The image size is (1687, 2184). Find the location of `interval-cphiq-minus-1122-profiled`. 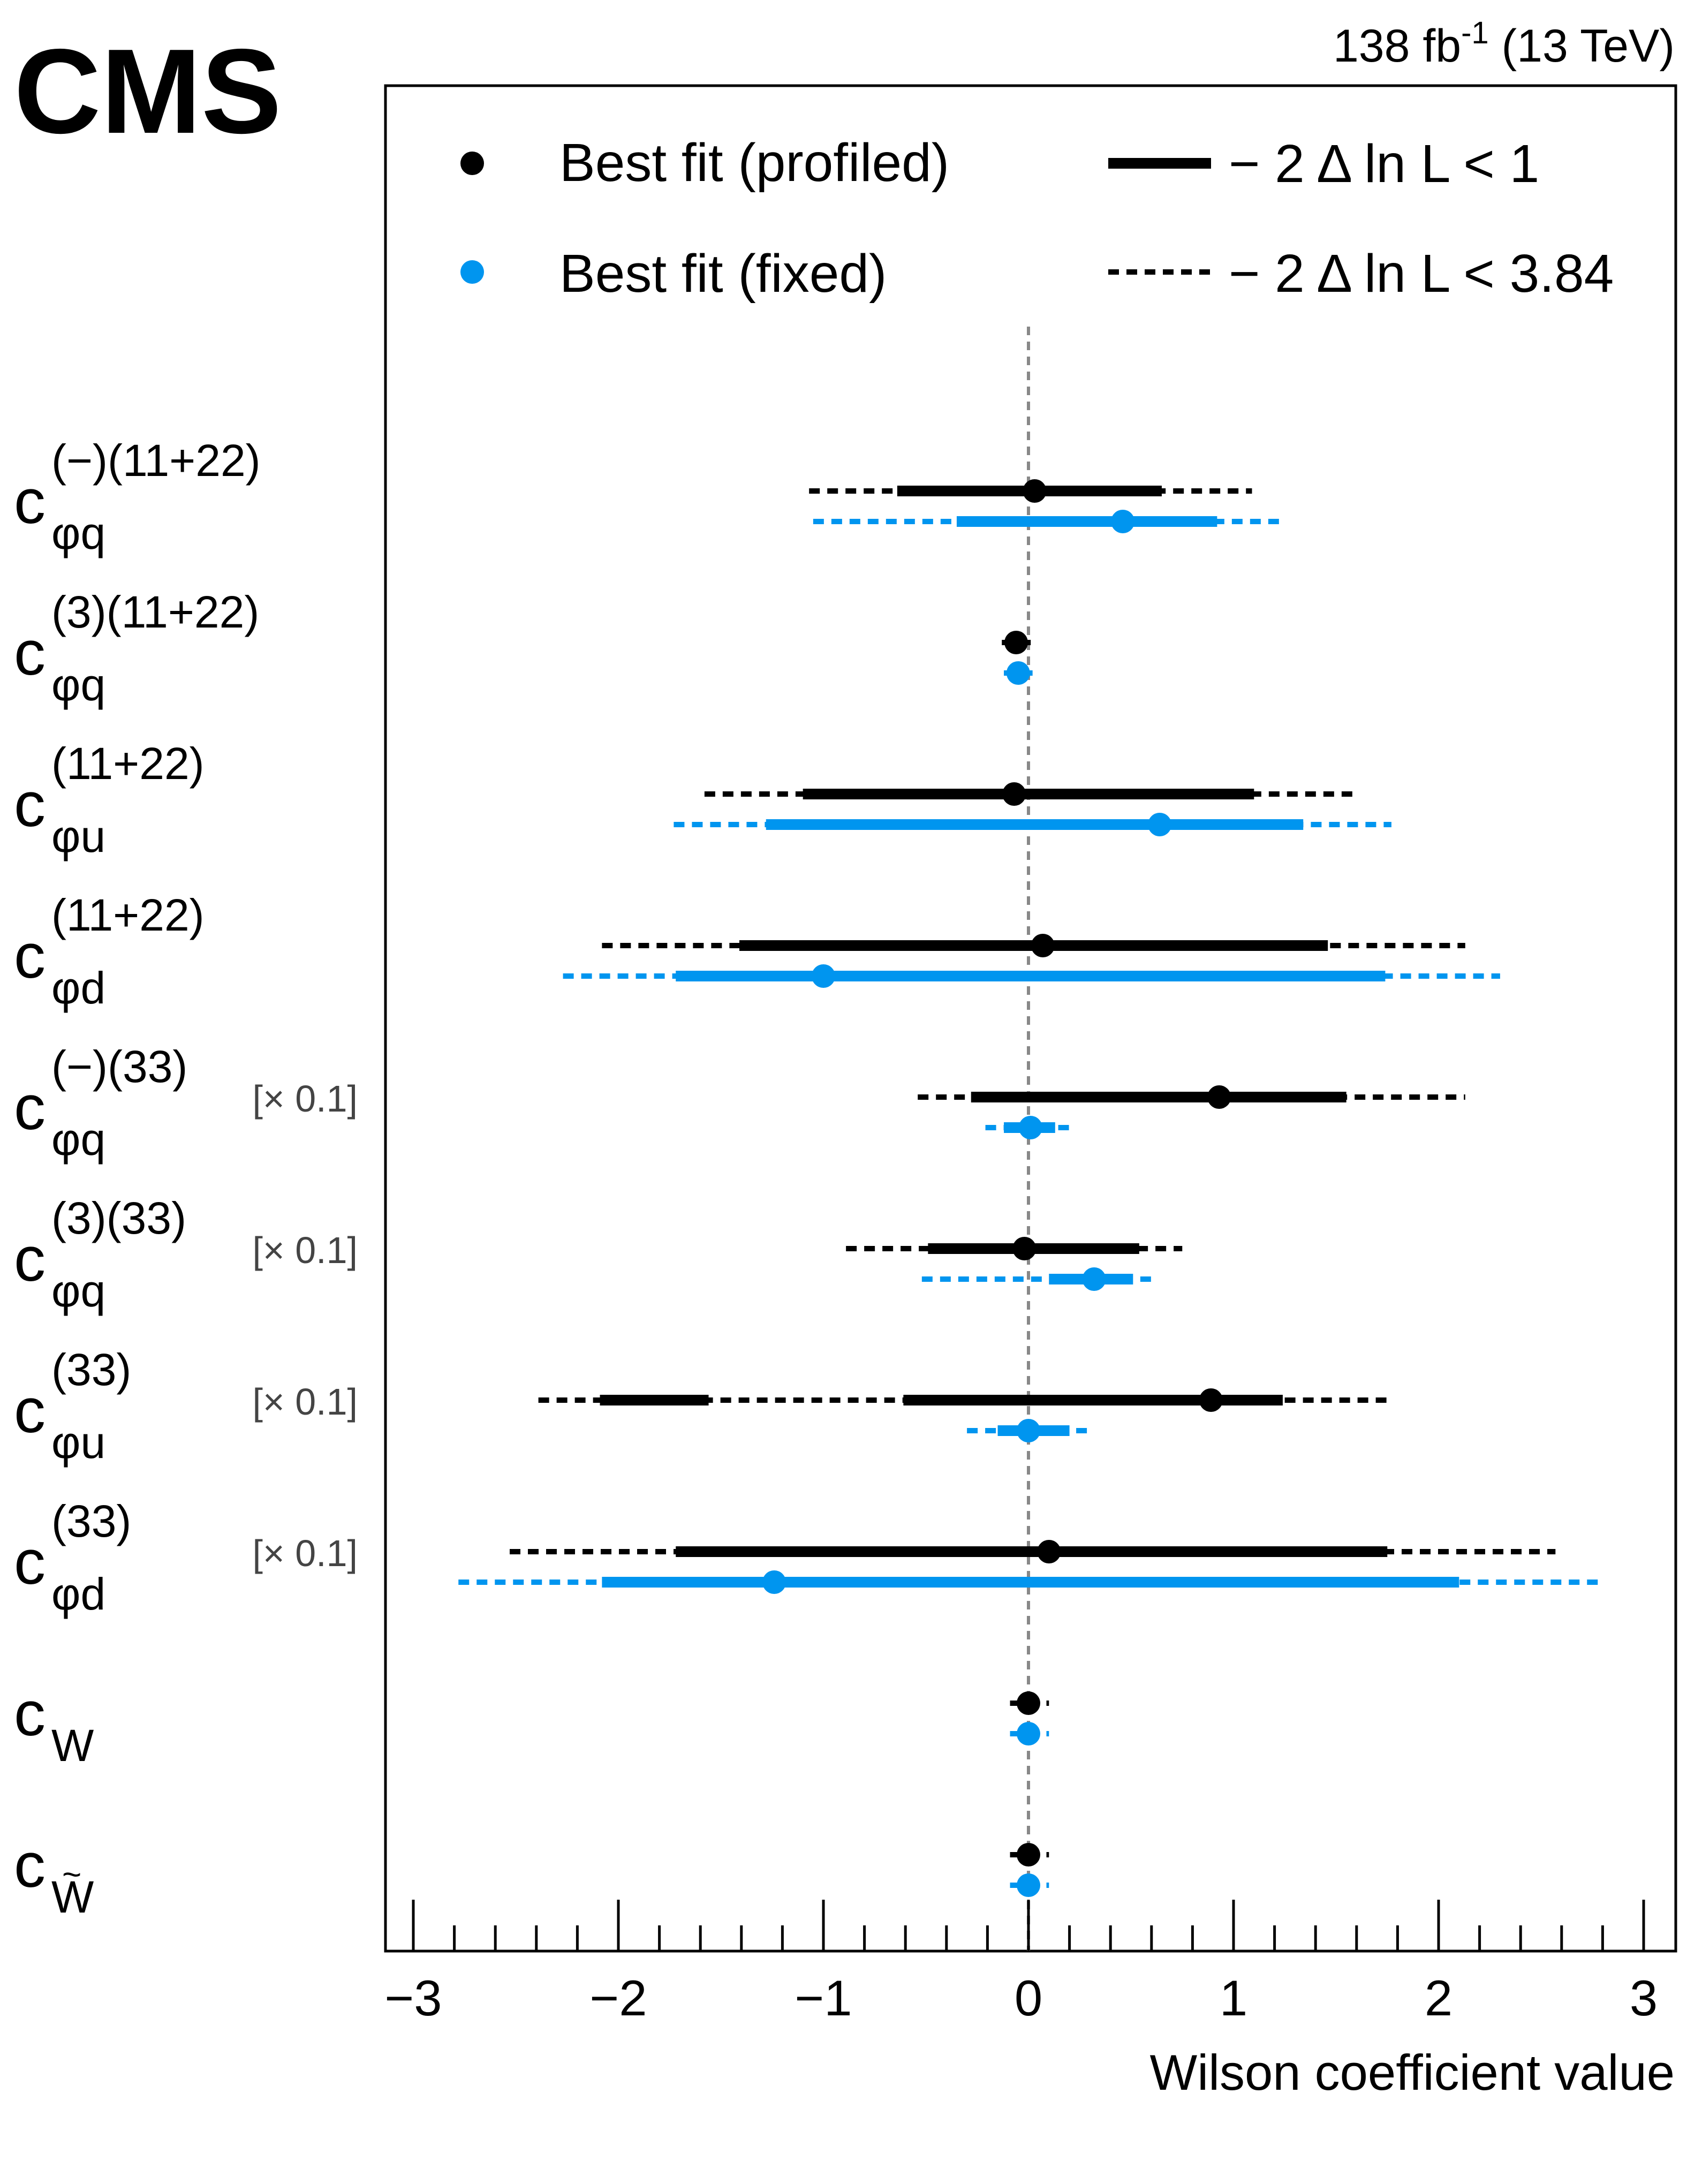

interval-cphiq-minus-1122-profiled is located at coordinates (1030, 491).